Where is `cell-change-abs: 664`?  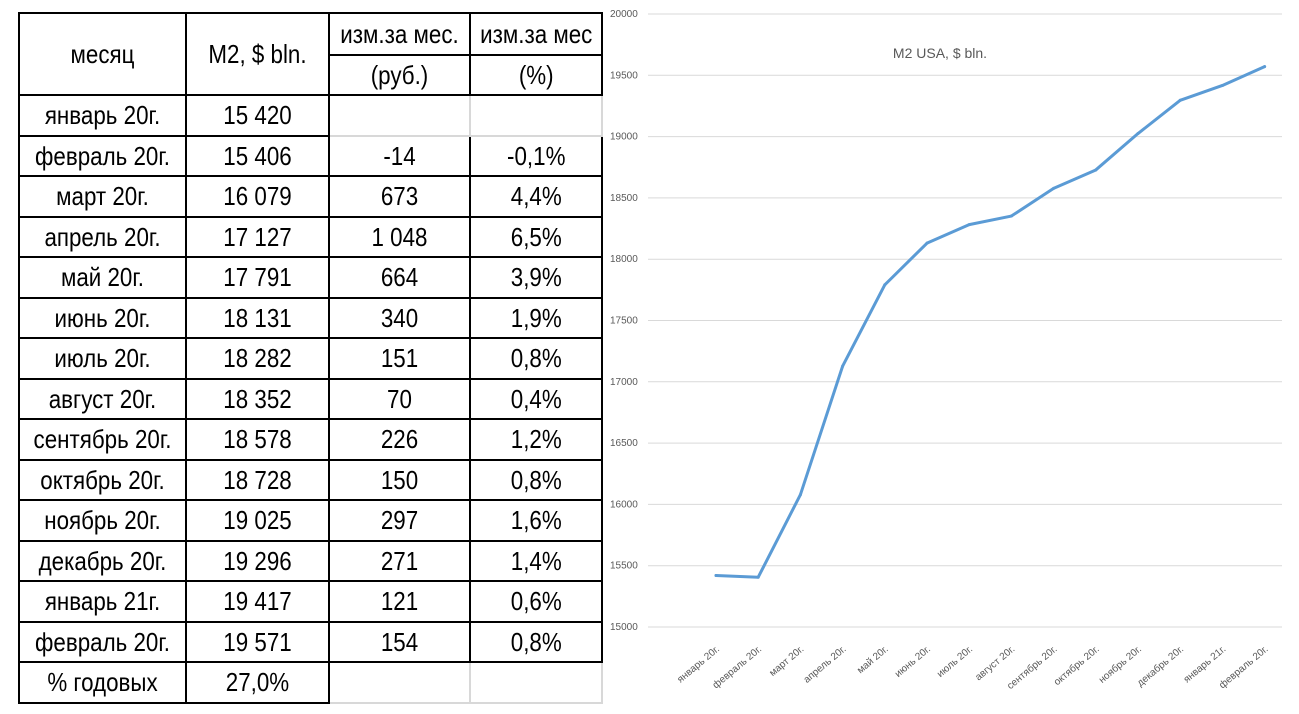
cell-change-abs: 664 is located at coordinates (399, 277).